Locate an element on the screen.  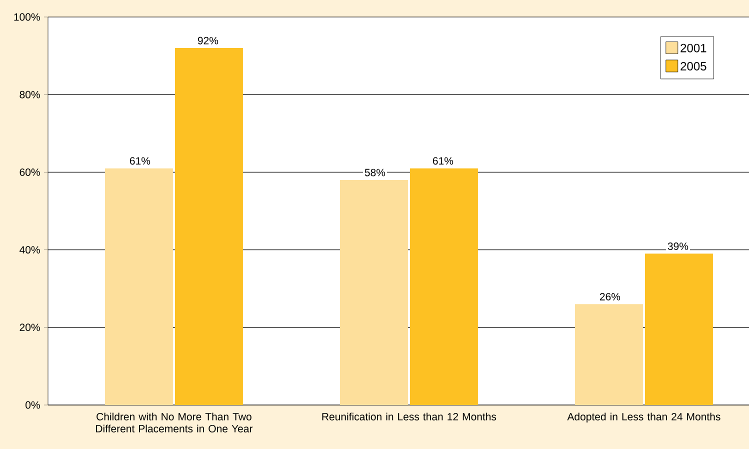
y-tick-label: 100% is located at coordinates (27, 17).